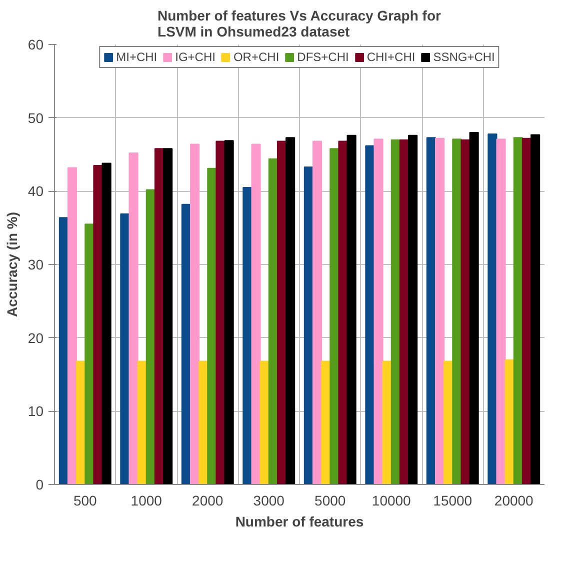 The height and width of the screenshot is (585, 579). I want to click on y-tick-label: 20, so click(36, 338).